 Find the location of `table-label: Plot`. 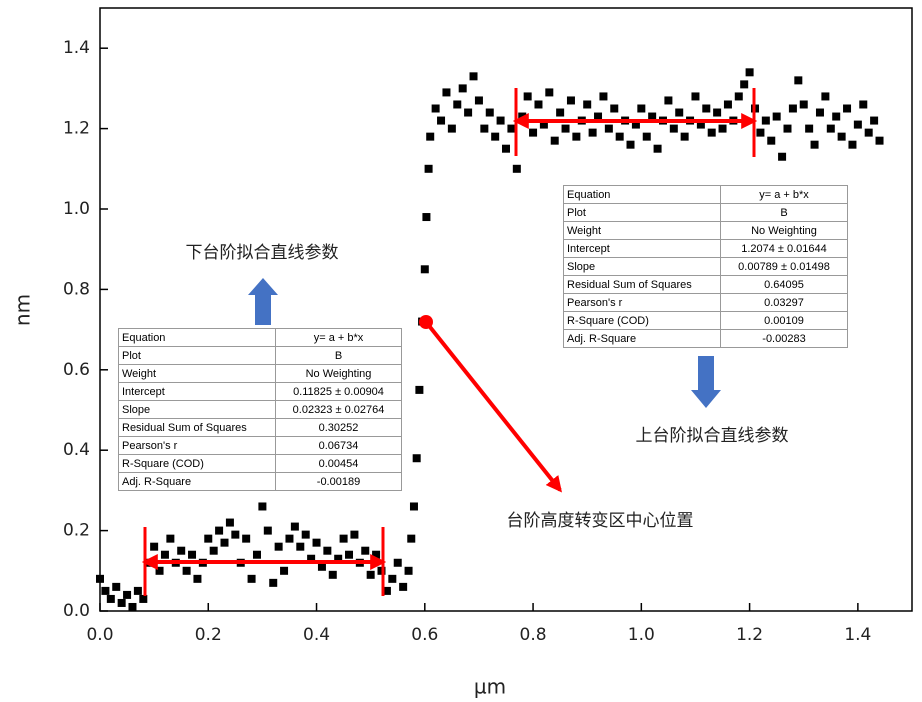

table-label: Plot is located at coordinates (197, 355).